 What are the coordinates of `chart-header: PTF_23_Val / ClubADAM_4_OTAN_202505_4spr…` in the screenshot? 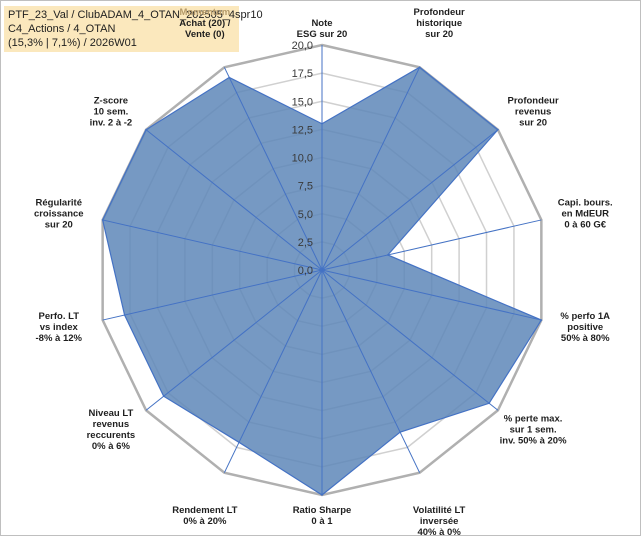 It's located at (133, 29).